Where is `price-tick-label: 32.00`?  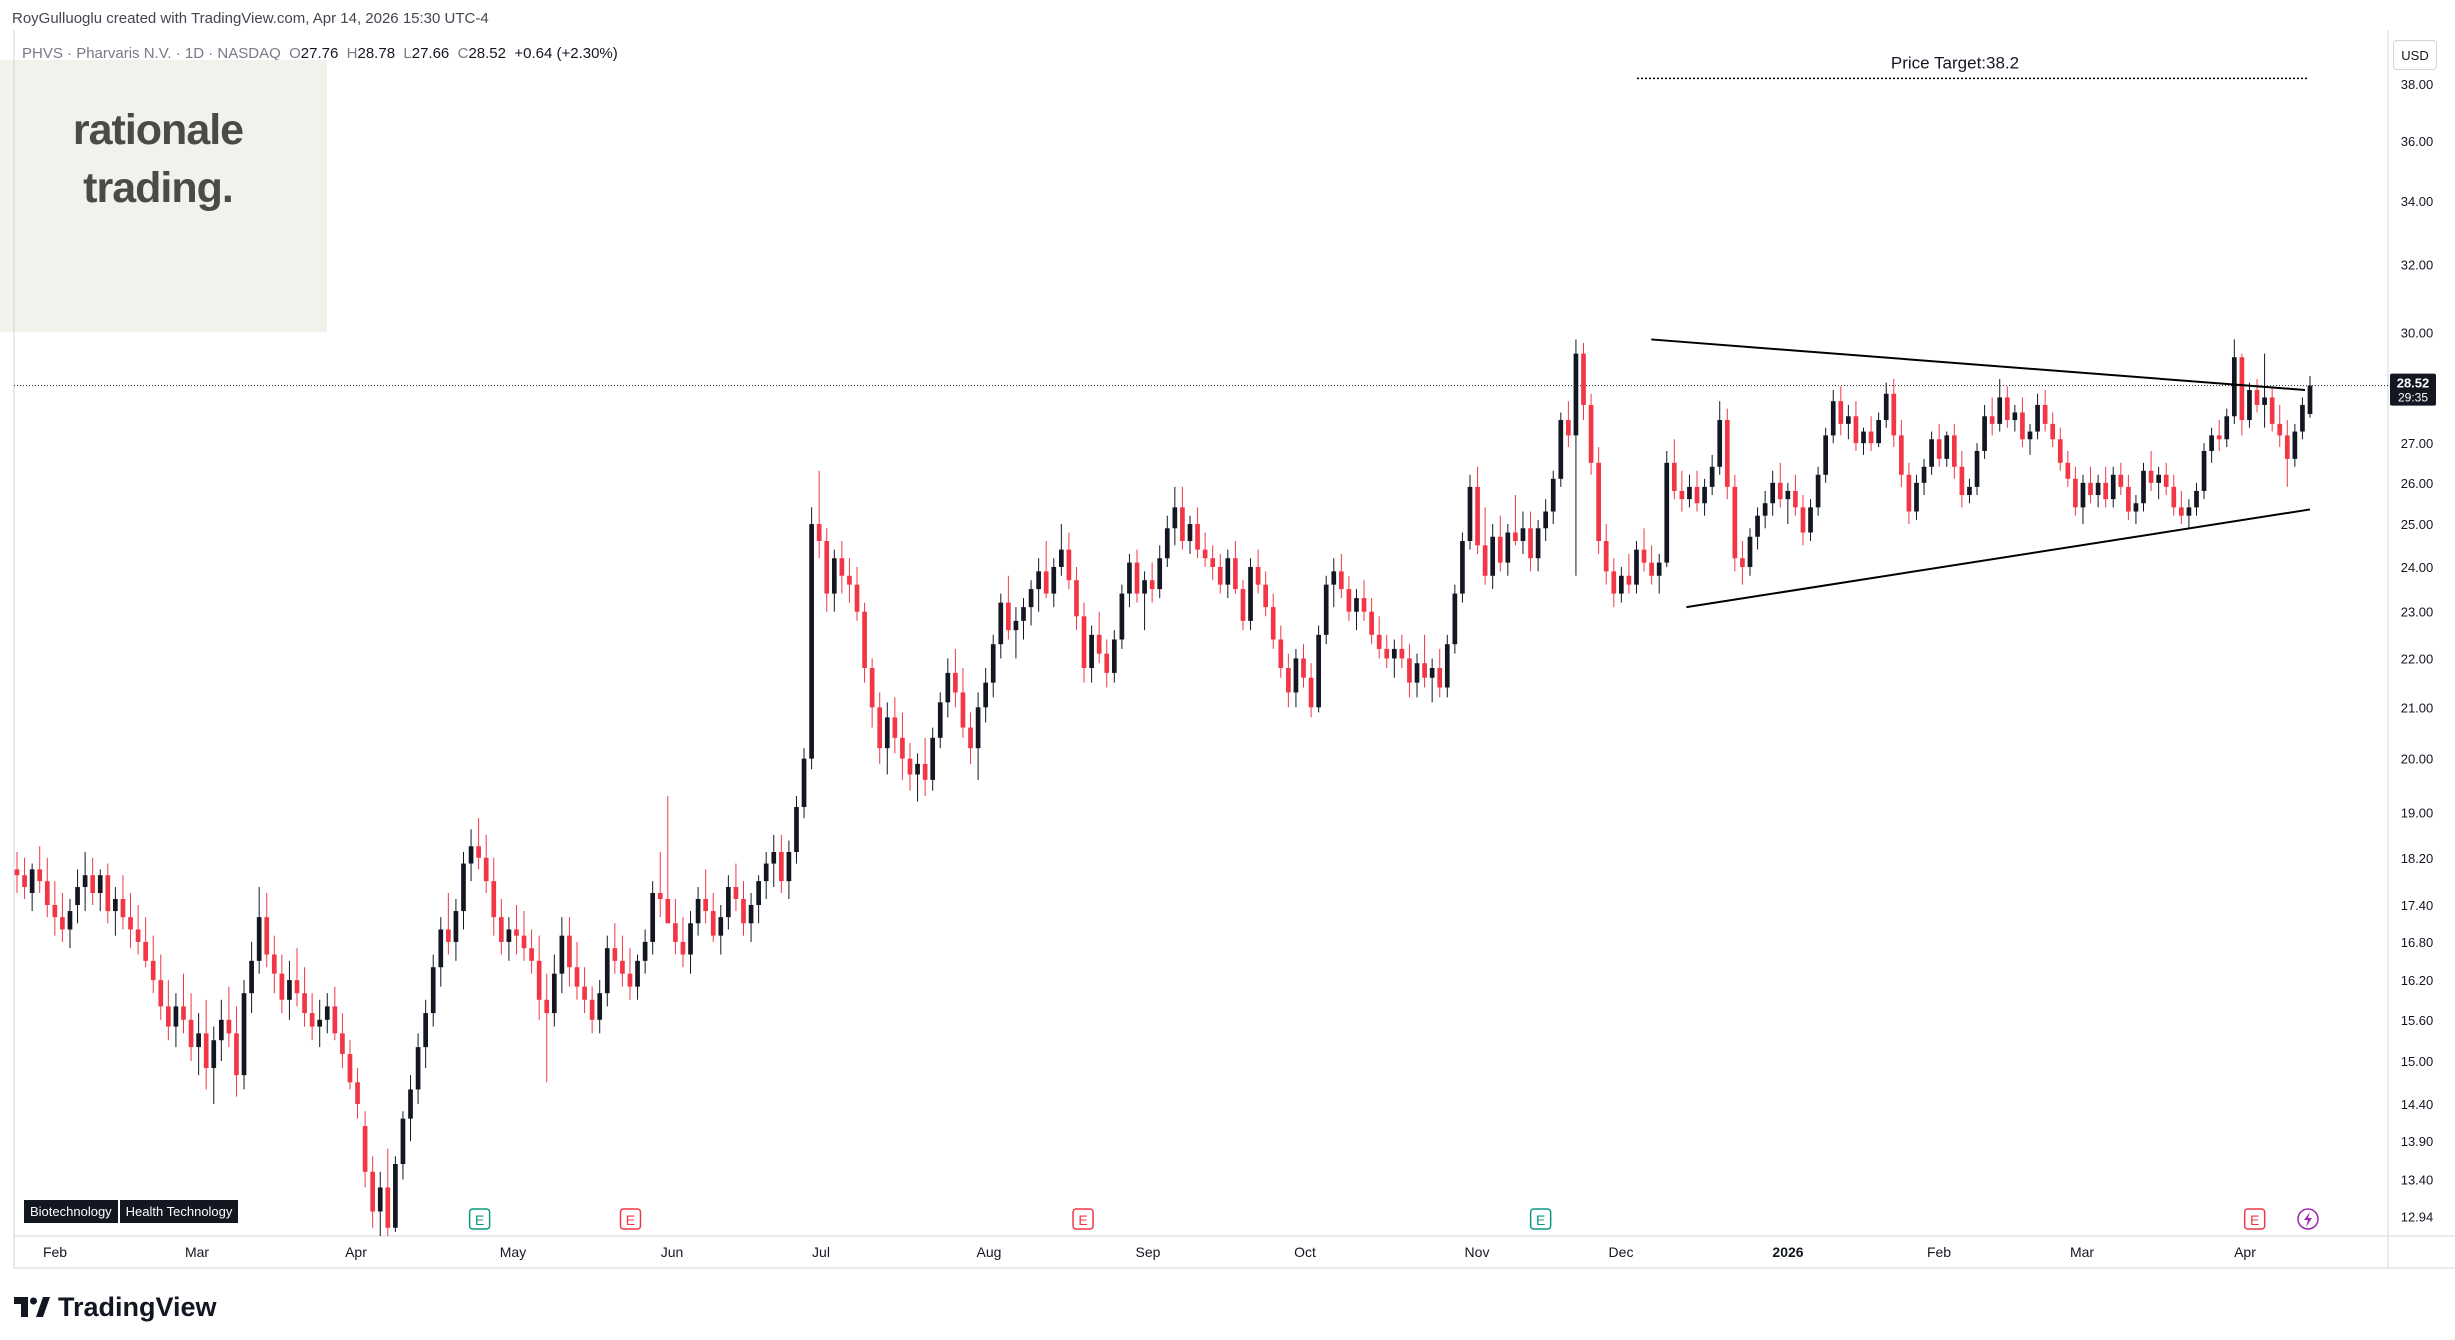 price-tick-label: 32.00 is located at coordinates (2417, 265).